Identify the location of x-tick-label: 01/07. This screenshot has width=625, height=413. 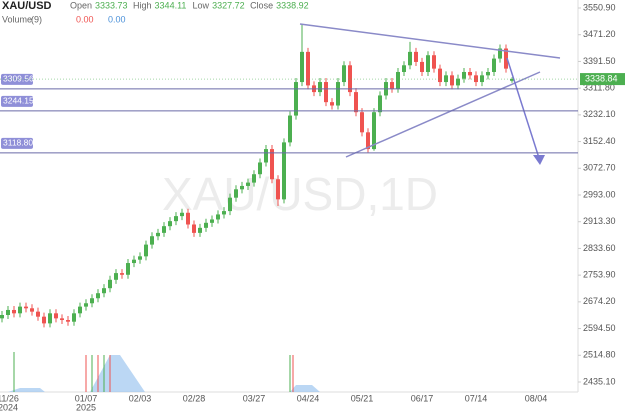
(86, 398).